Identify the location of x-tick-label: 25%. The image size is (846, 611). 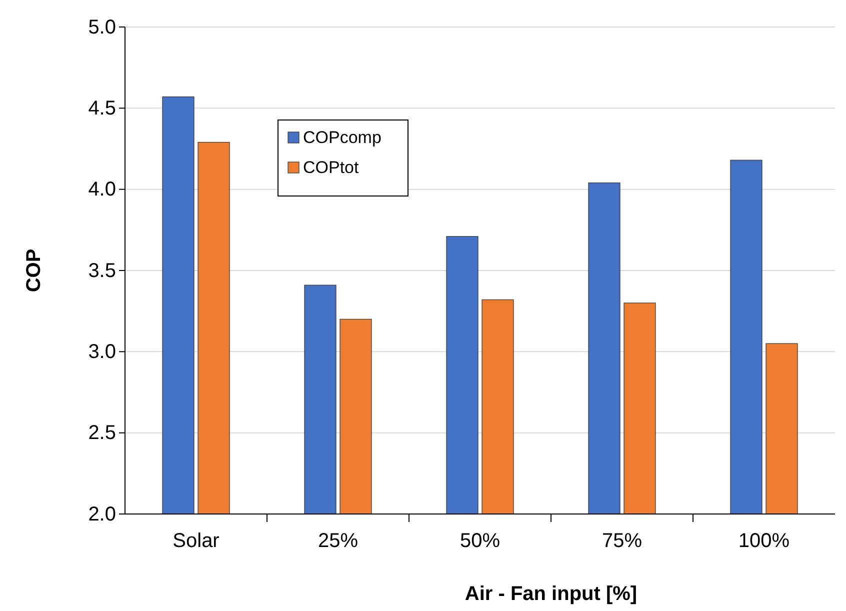
(338, 541).